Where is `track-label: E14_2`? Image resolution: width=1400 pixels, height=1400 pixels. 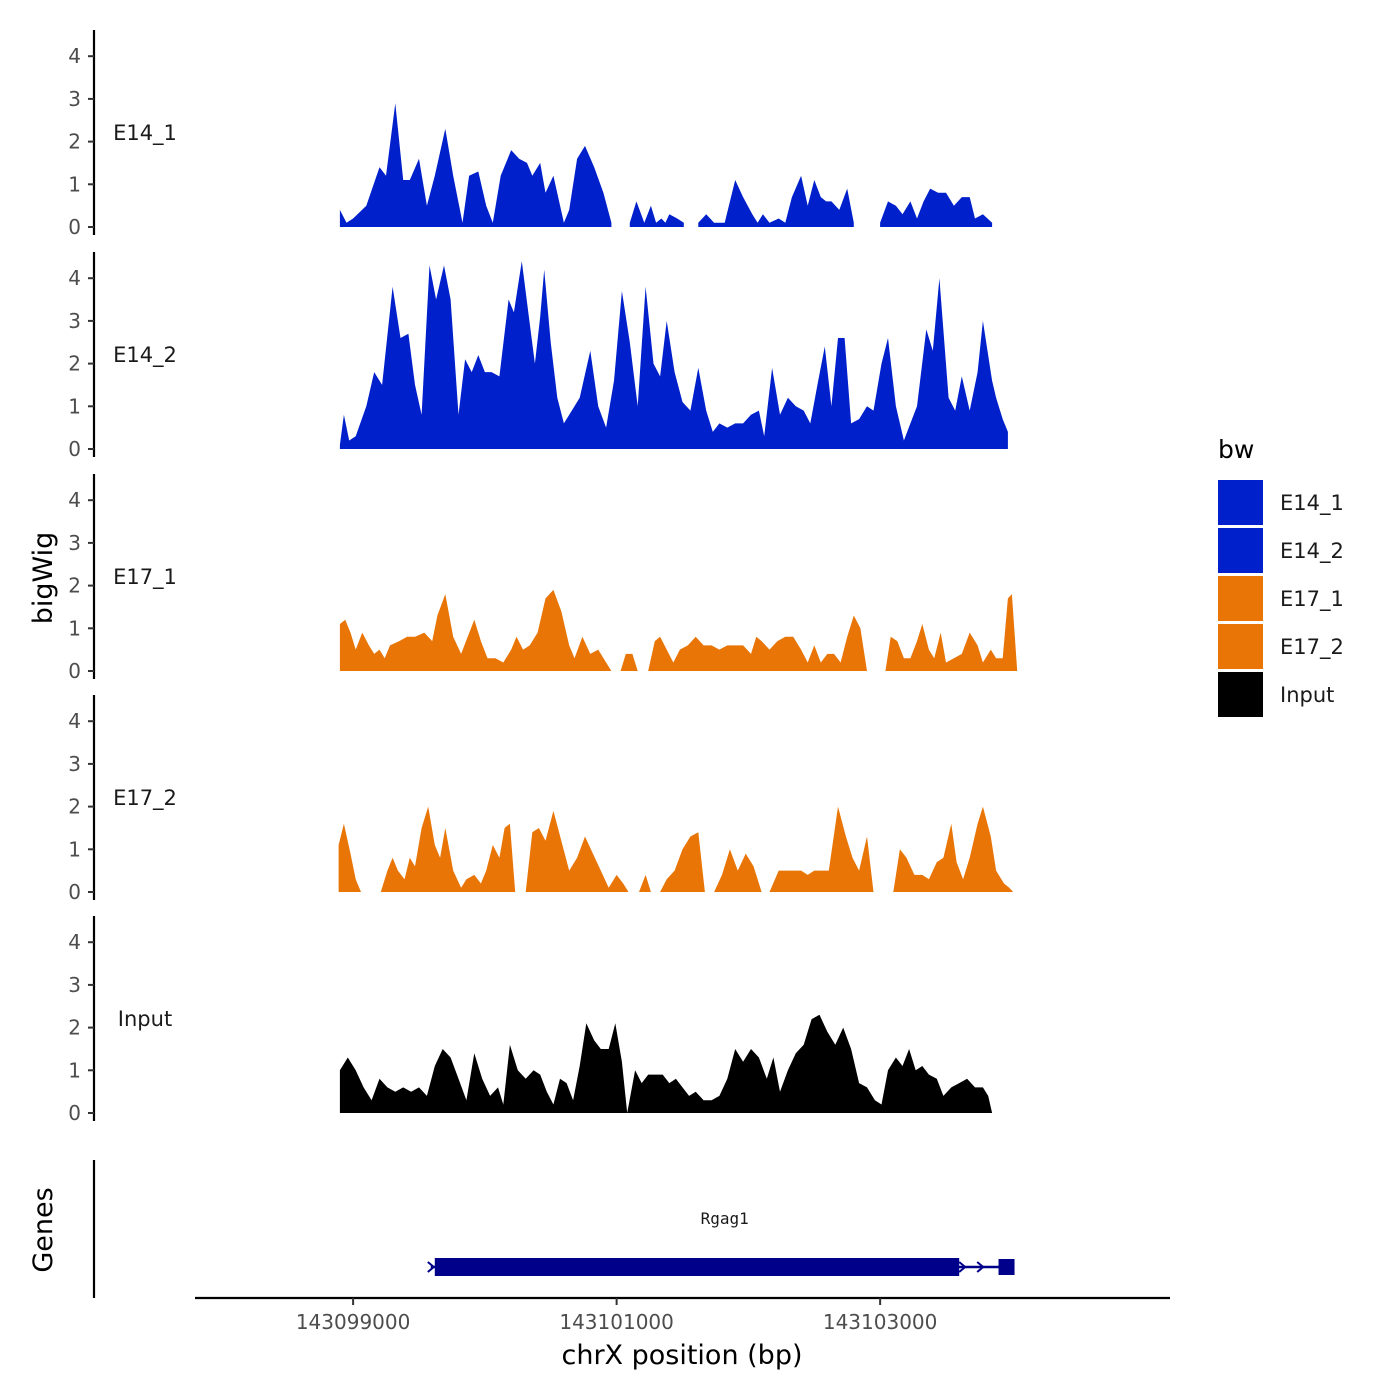
track-label: E14_2 is located at coordinates (145, 355).